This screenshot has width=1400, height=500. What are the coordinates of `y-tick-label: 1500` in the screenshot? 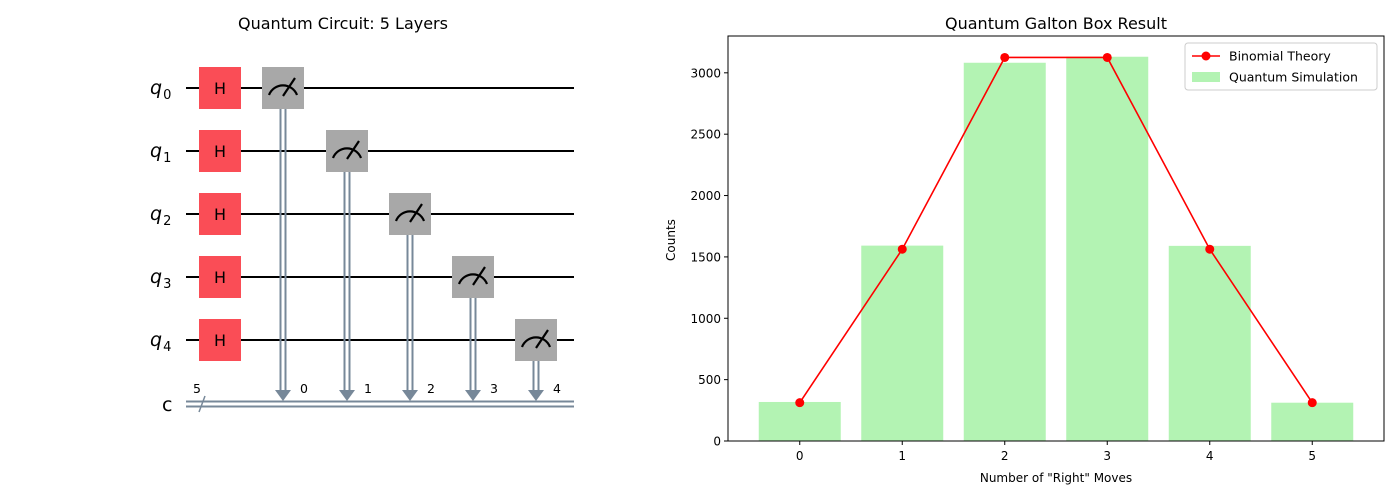 It's located at (705, 257).